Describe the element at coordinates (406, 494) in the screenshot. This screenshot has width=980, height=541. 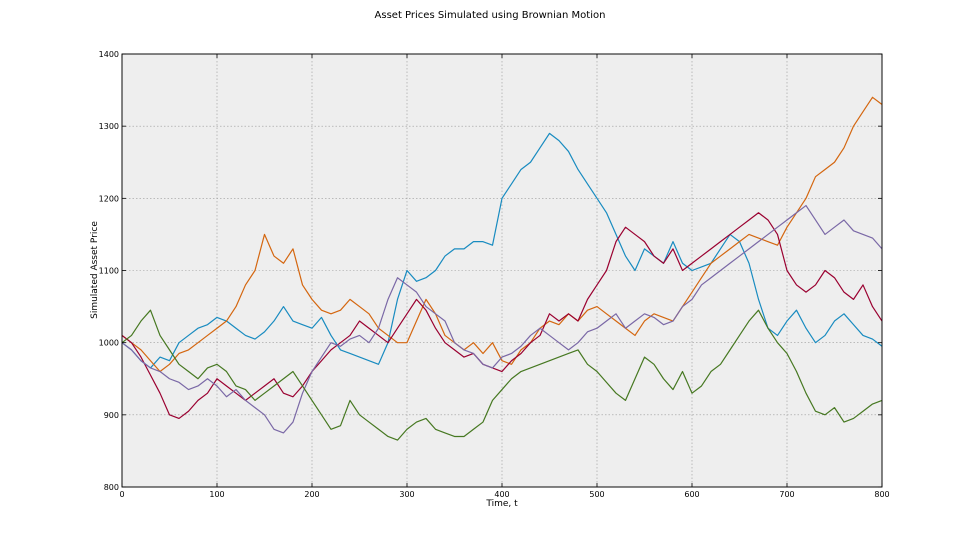
I see `x-tick-label: 300` at that location.